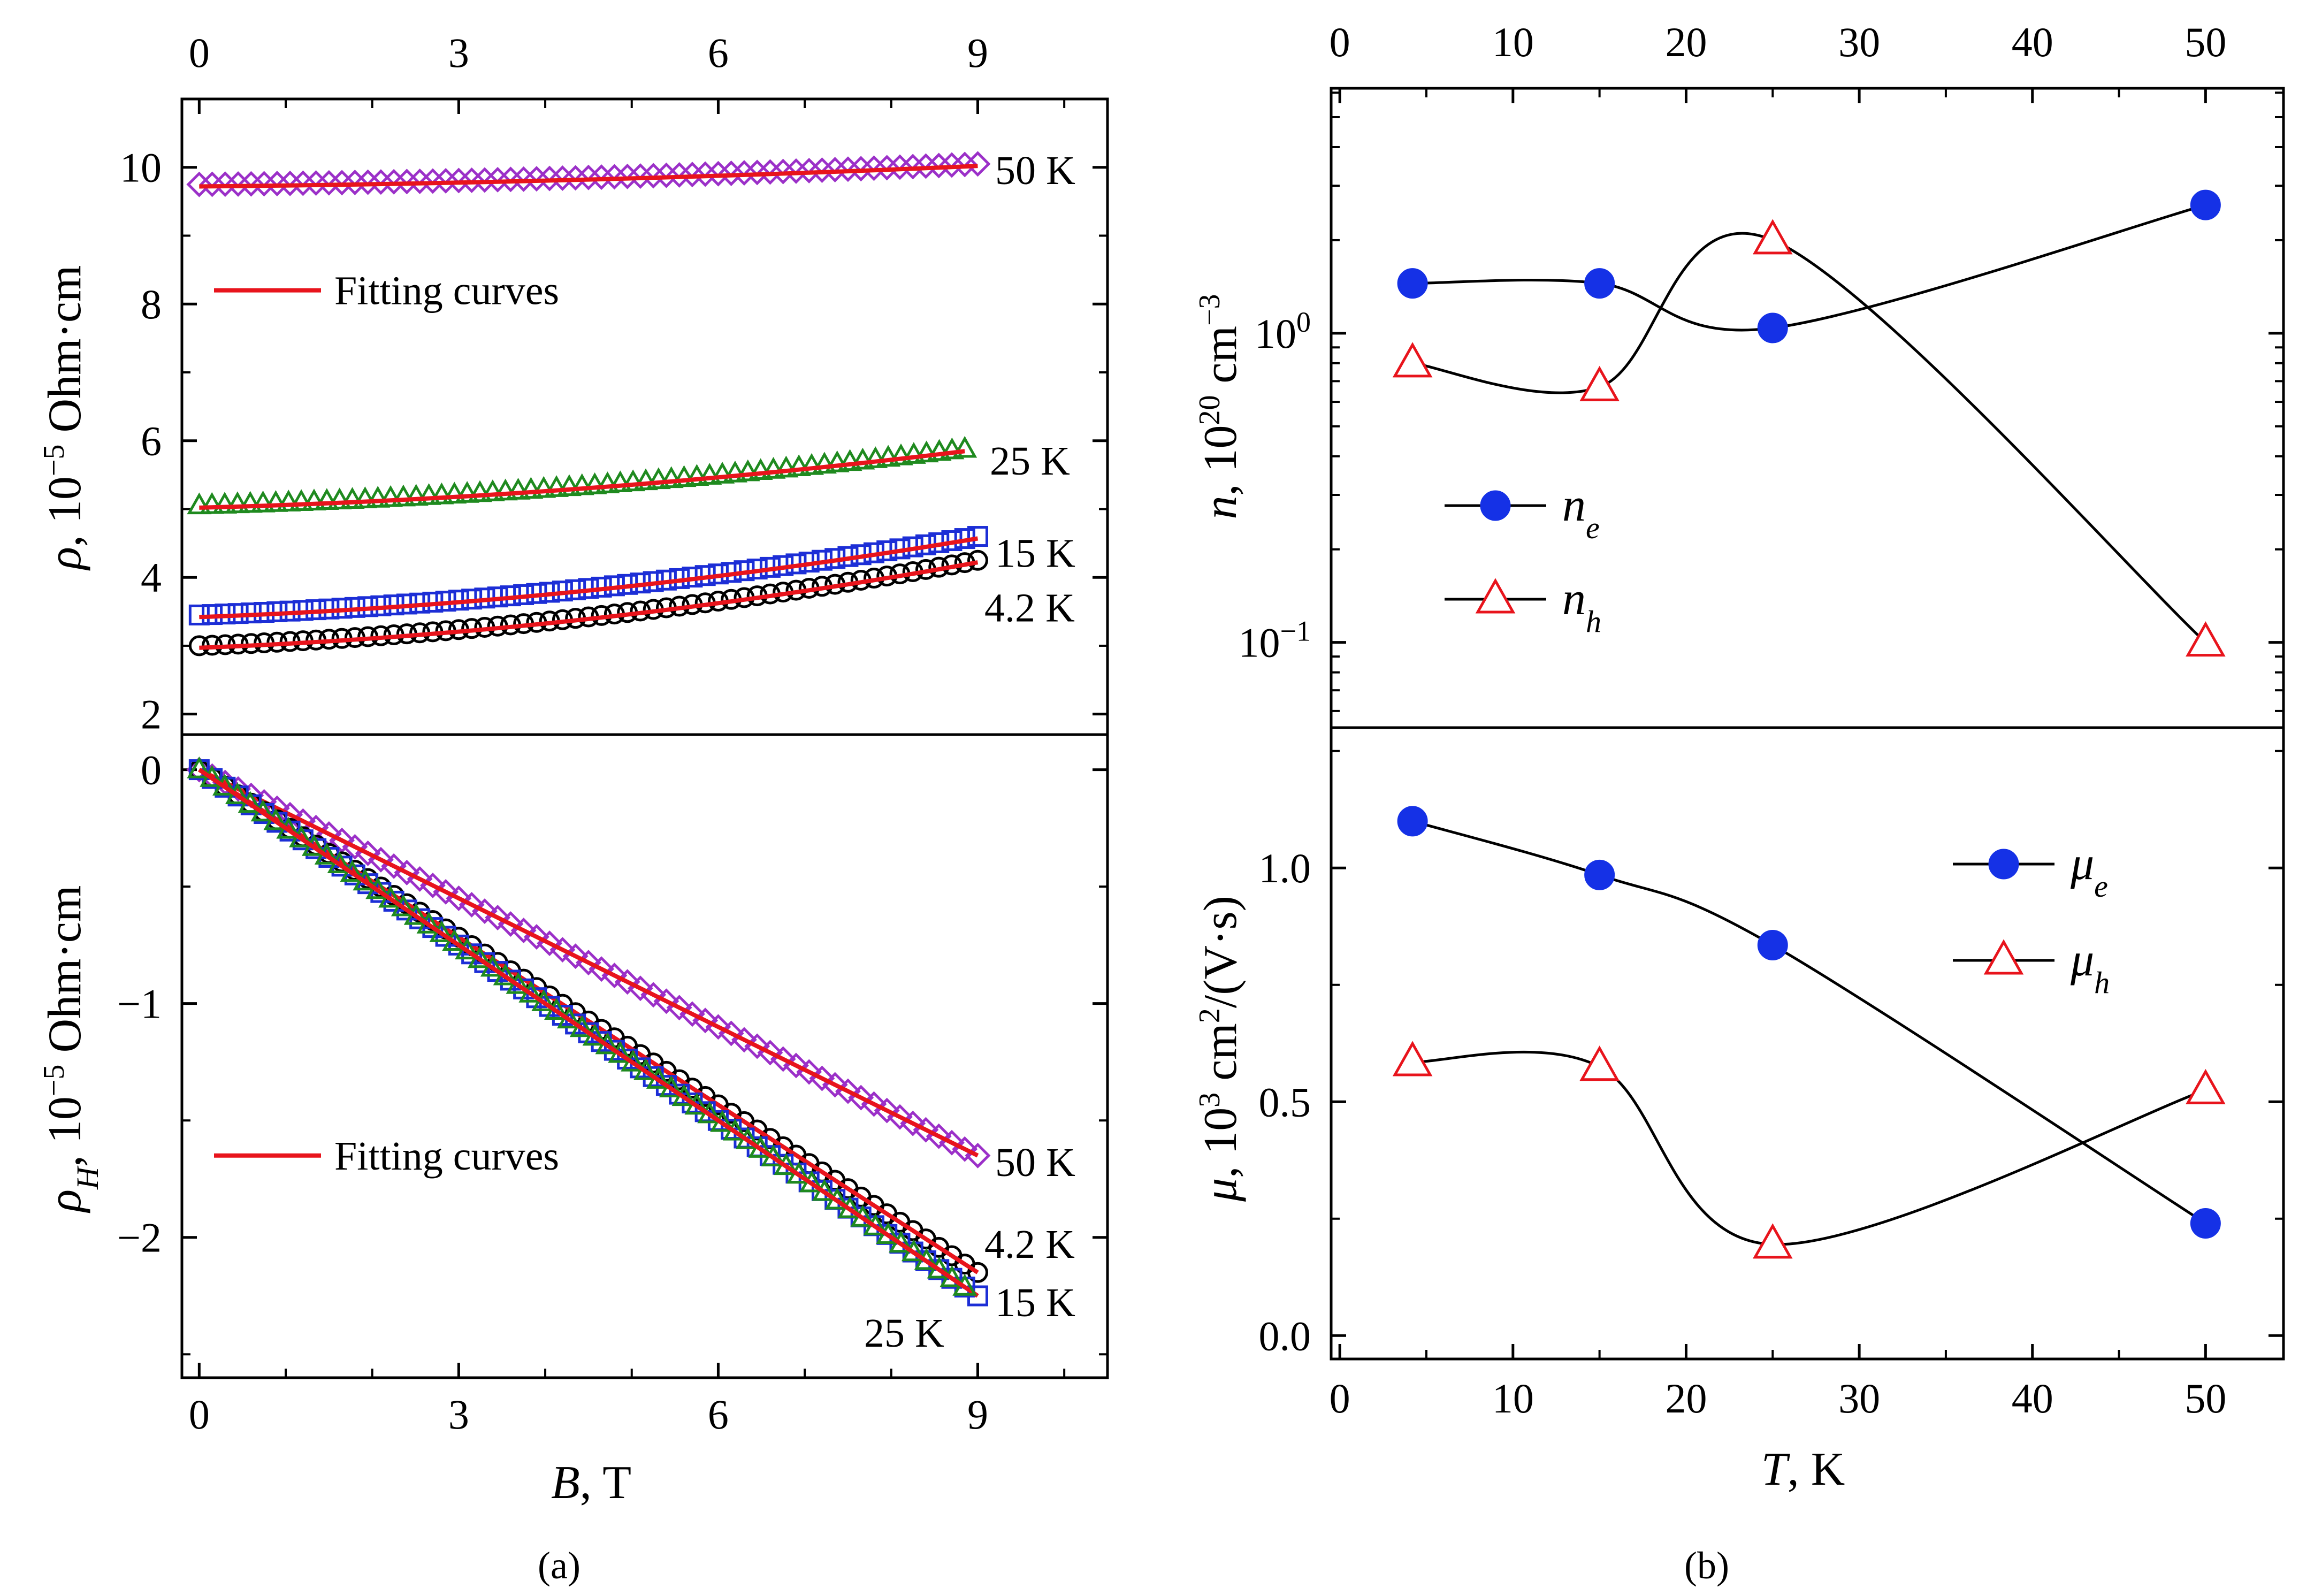 The height and width of the screenshot is (1596, 2299). I want to click on b-bottom-ylabel: μ, 103 cm2/(V·s), so click(1220, 1049).